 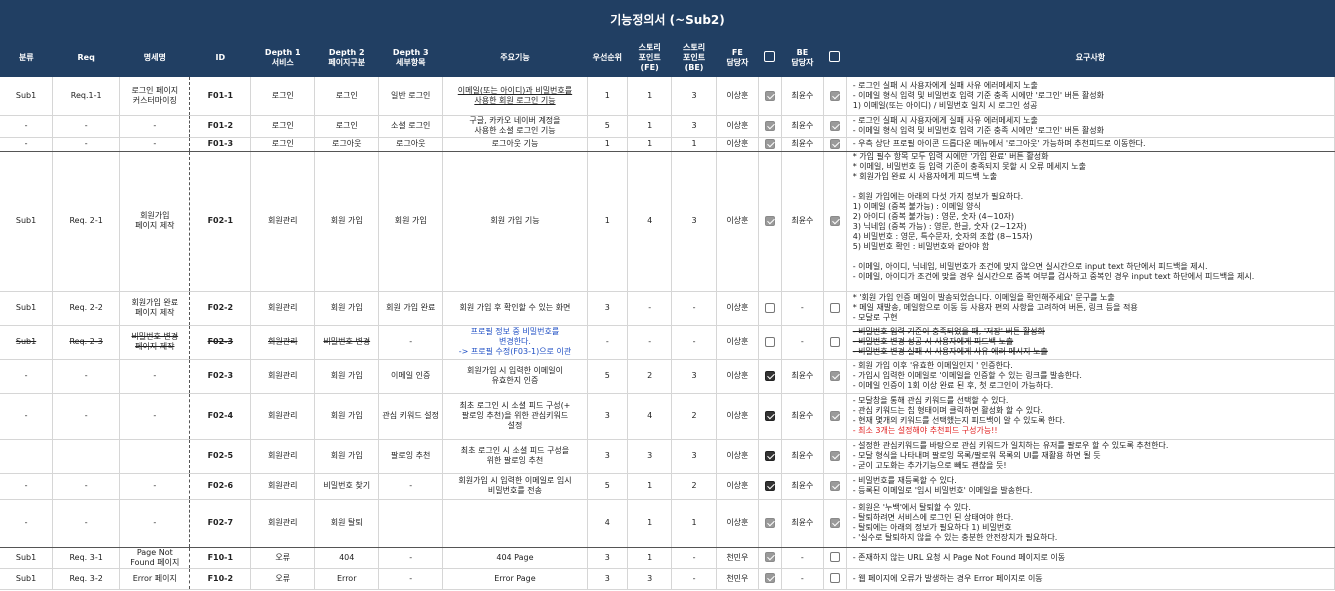 What do you see at coordinates (220, 485) in the screenshot?
I see `cell-text: F02-6` at bounding box center [220, 485].